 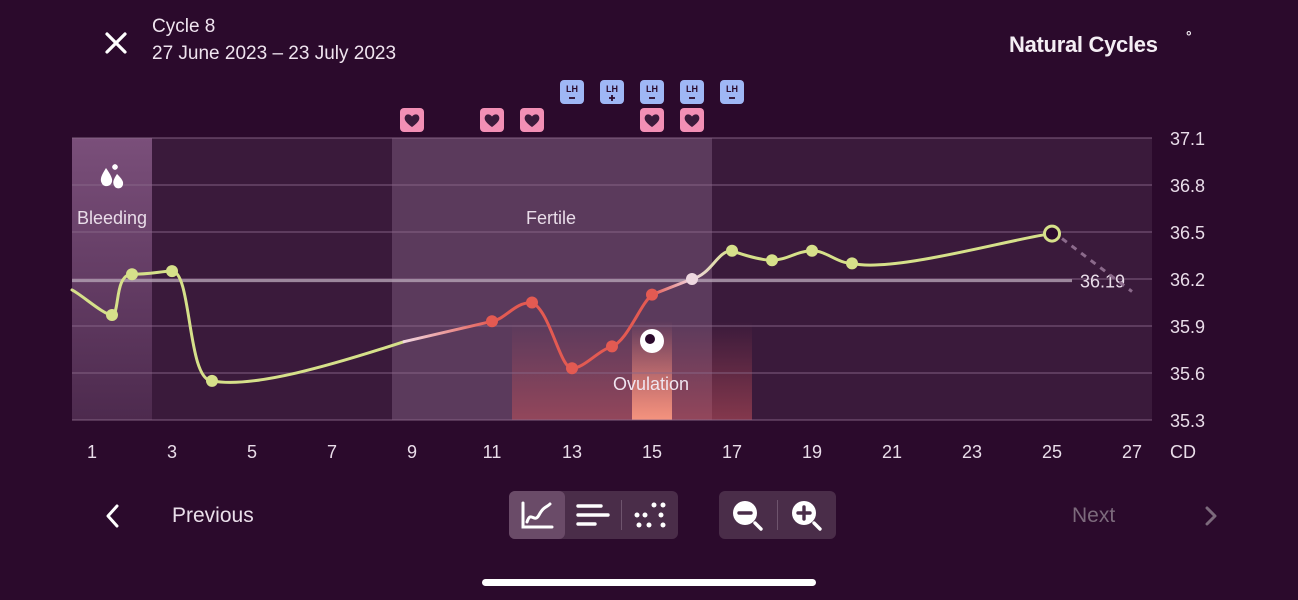 I want to click on y-tick-label: 35.3, so click(x=1187, y=421).